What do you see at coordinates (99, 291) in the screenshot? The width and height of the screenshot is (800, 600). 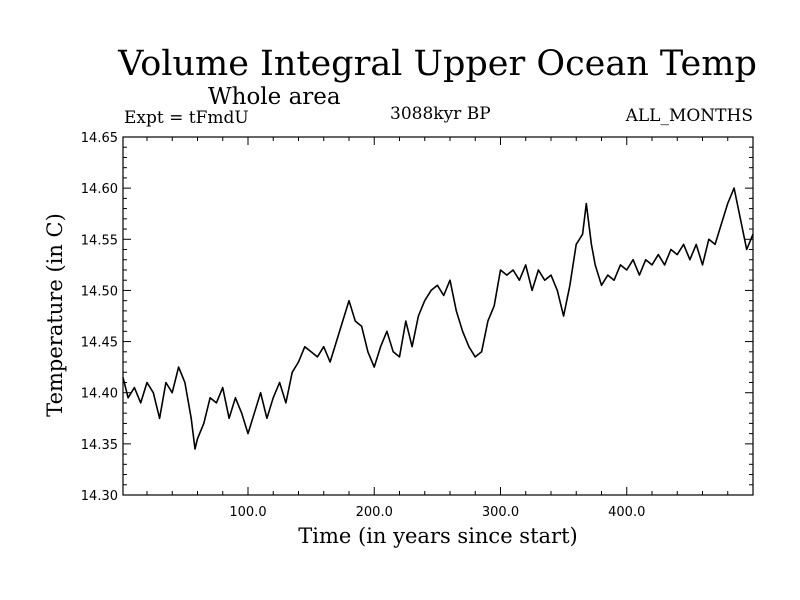 I see `y-tick-label: 14.50` at bounding box center [99, 291].